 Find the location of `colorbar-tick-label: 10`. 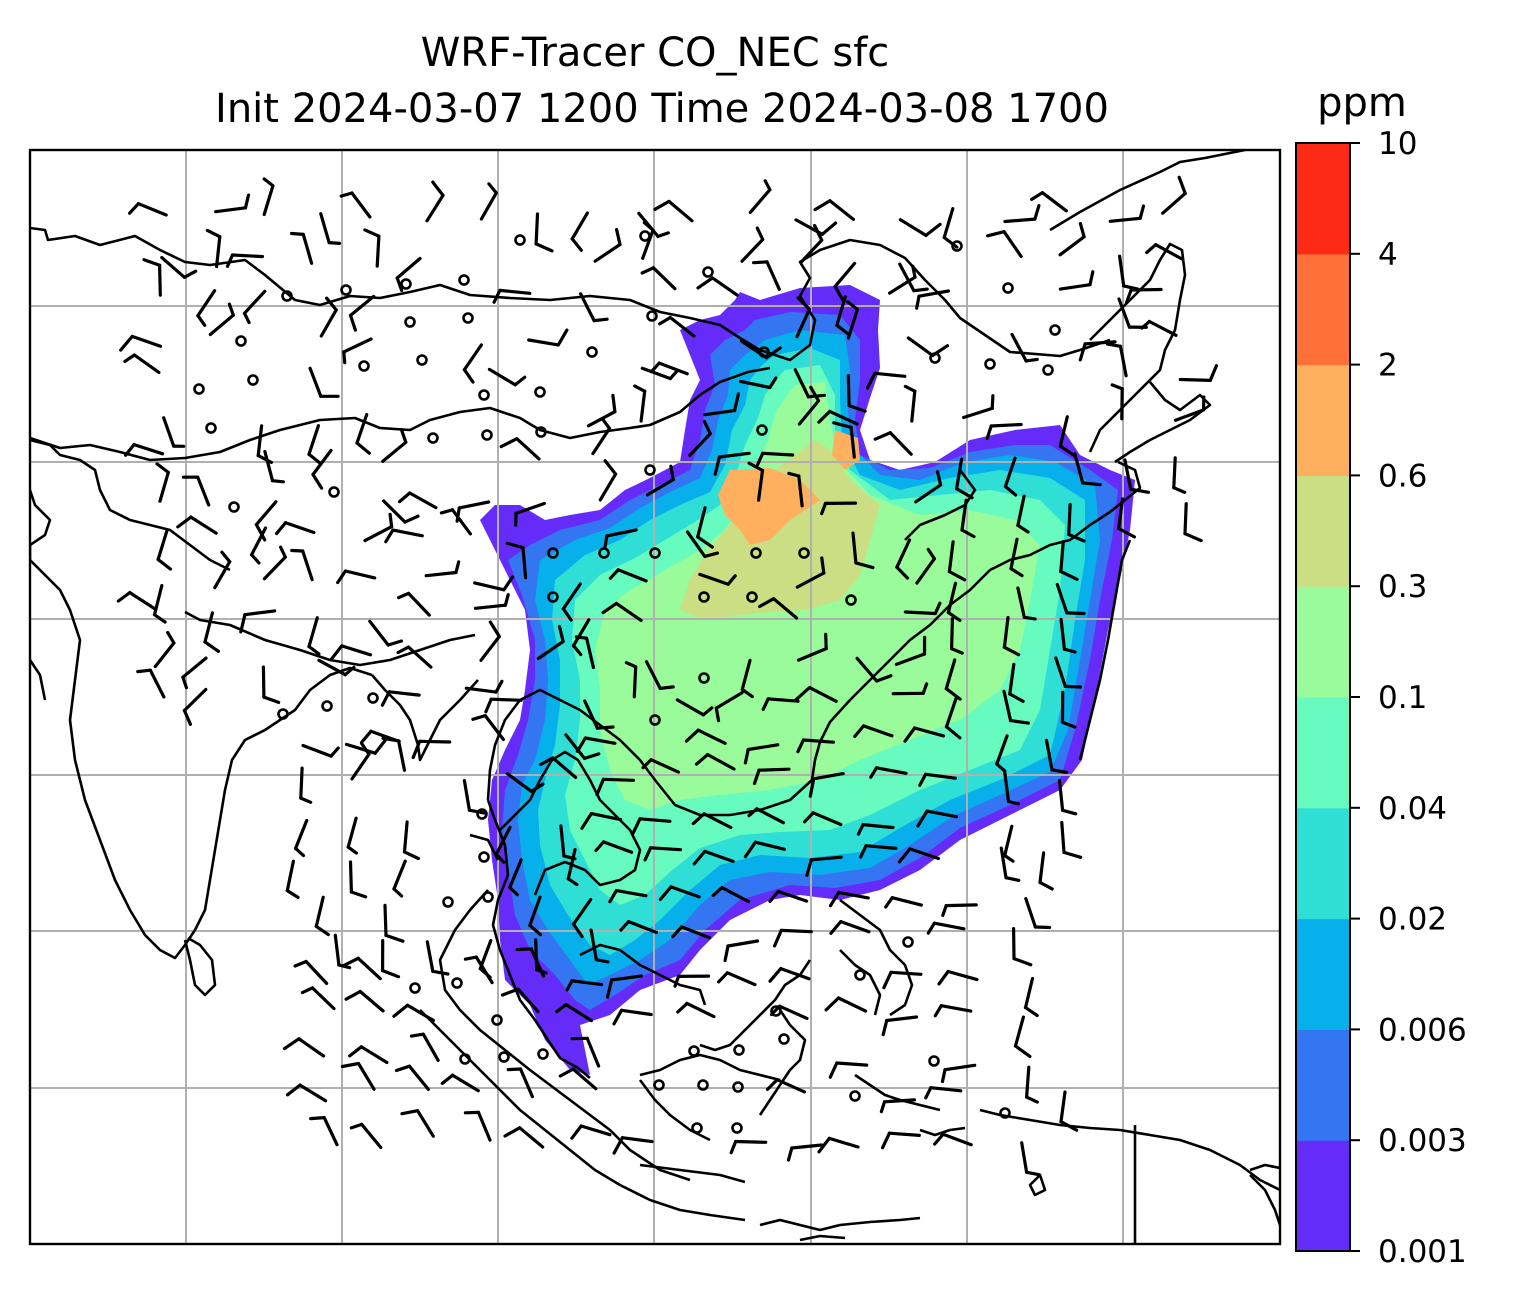

colorbar-tick-label: 10 is located at coordinates (1397, 144).